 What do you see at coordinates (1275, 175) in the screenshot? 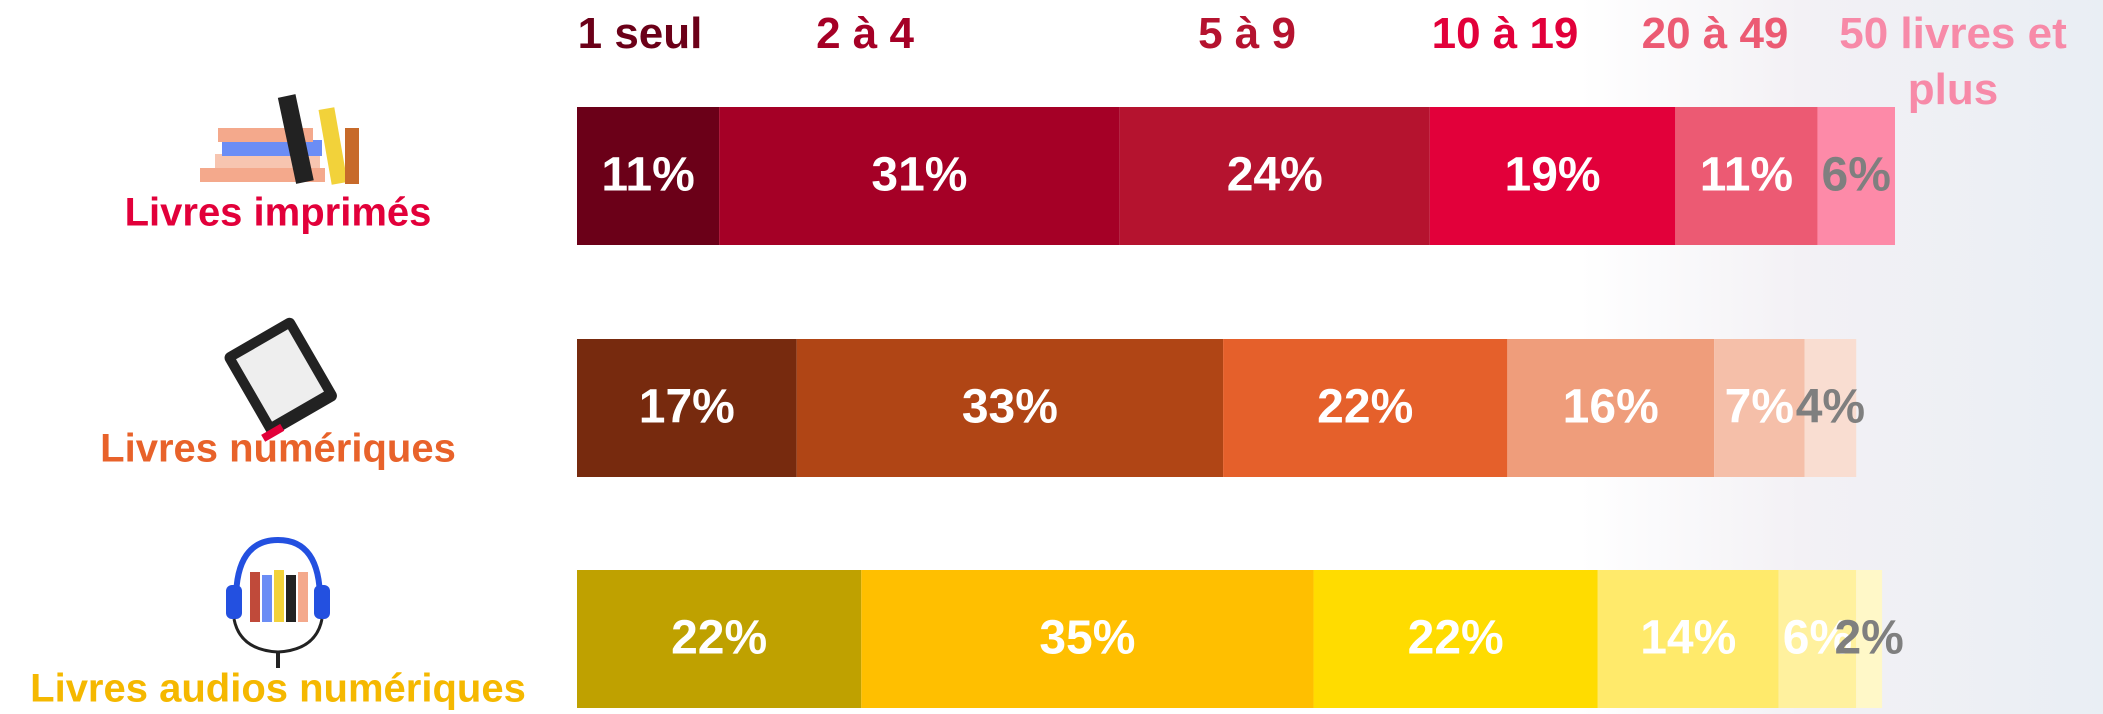
I see `value-label: 24%` at bounding box center [1275, 175].